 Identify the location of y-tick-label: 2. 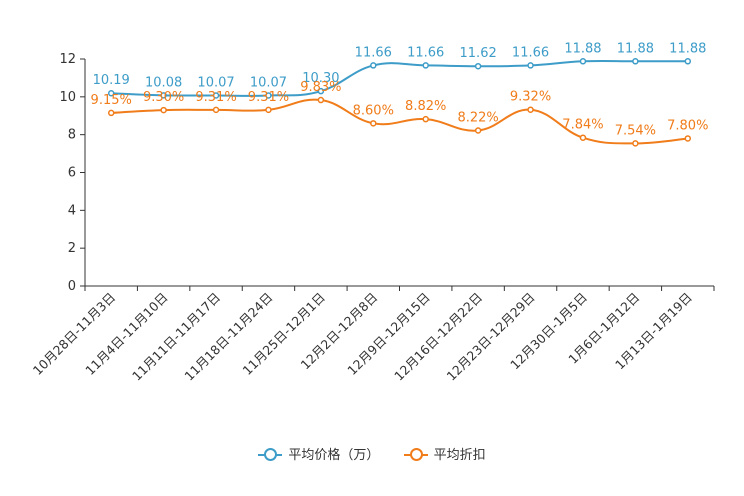
(72, 248).